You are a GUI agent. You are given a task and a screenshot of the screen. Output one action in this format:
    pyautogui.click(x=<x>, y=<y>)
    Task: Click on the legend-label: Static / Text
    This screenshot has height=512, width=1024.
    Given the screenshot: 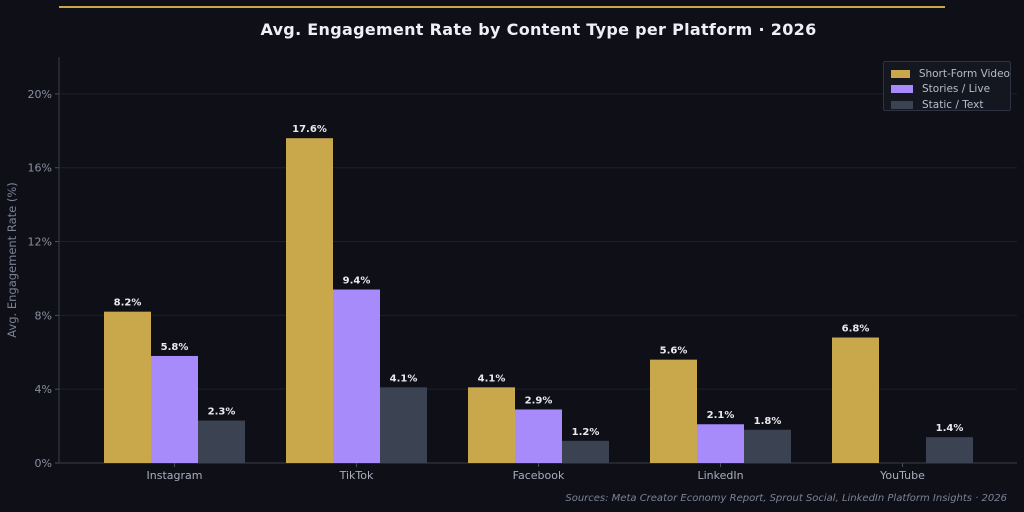 What is the action you would take?
    pyautogui.click(x=953, y=104)
    